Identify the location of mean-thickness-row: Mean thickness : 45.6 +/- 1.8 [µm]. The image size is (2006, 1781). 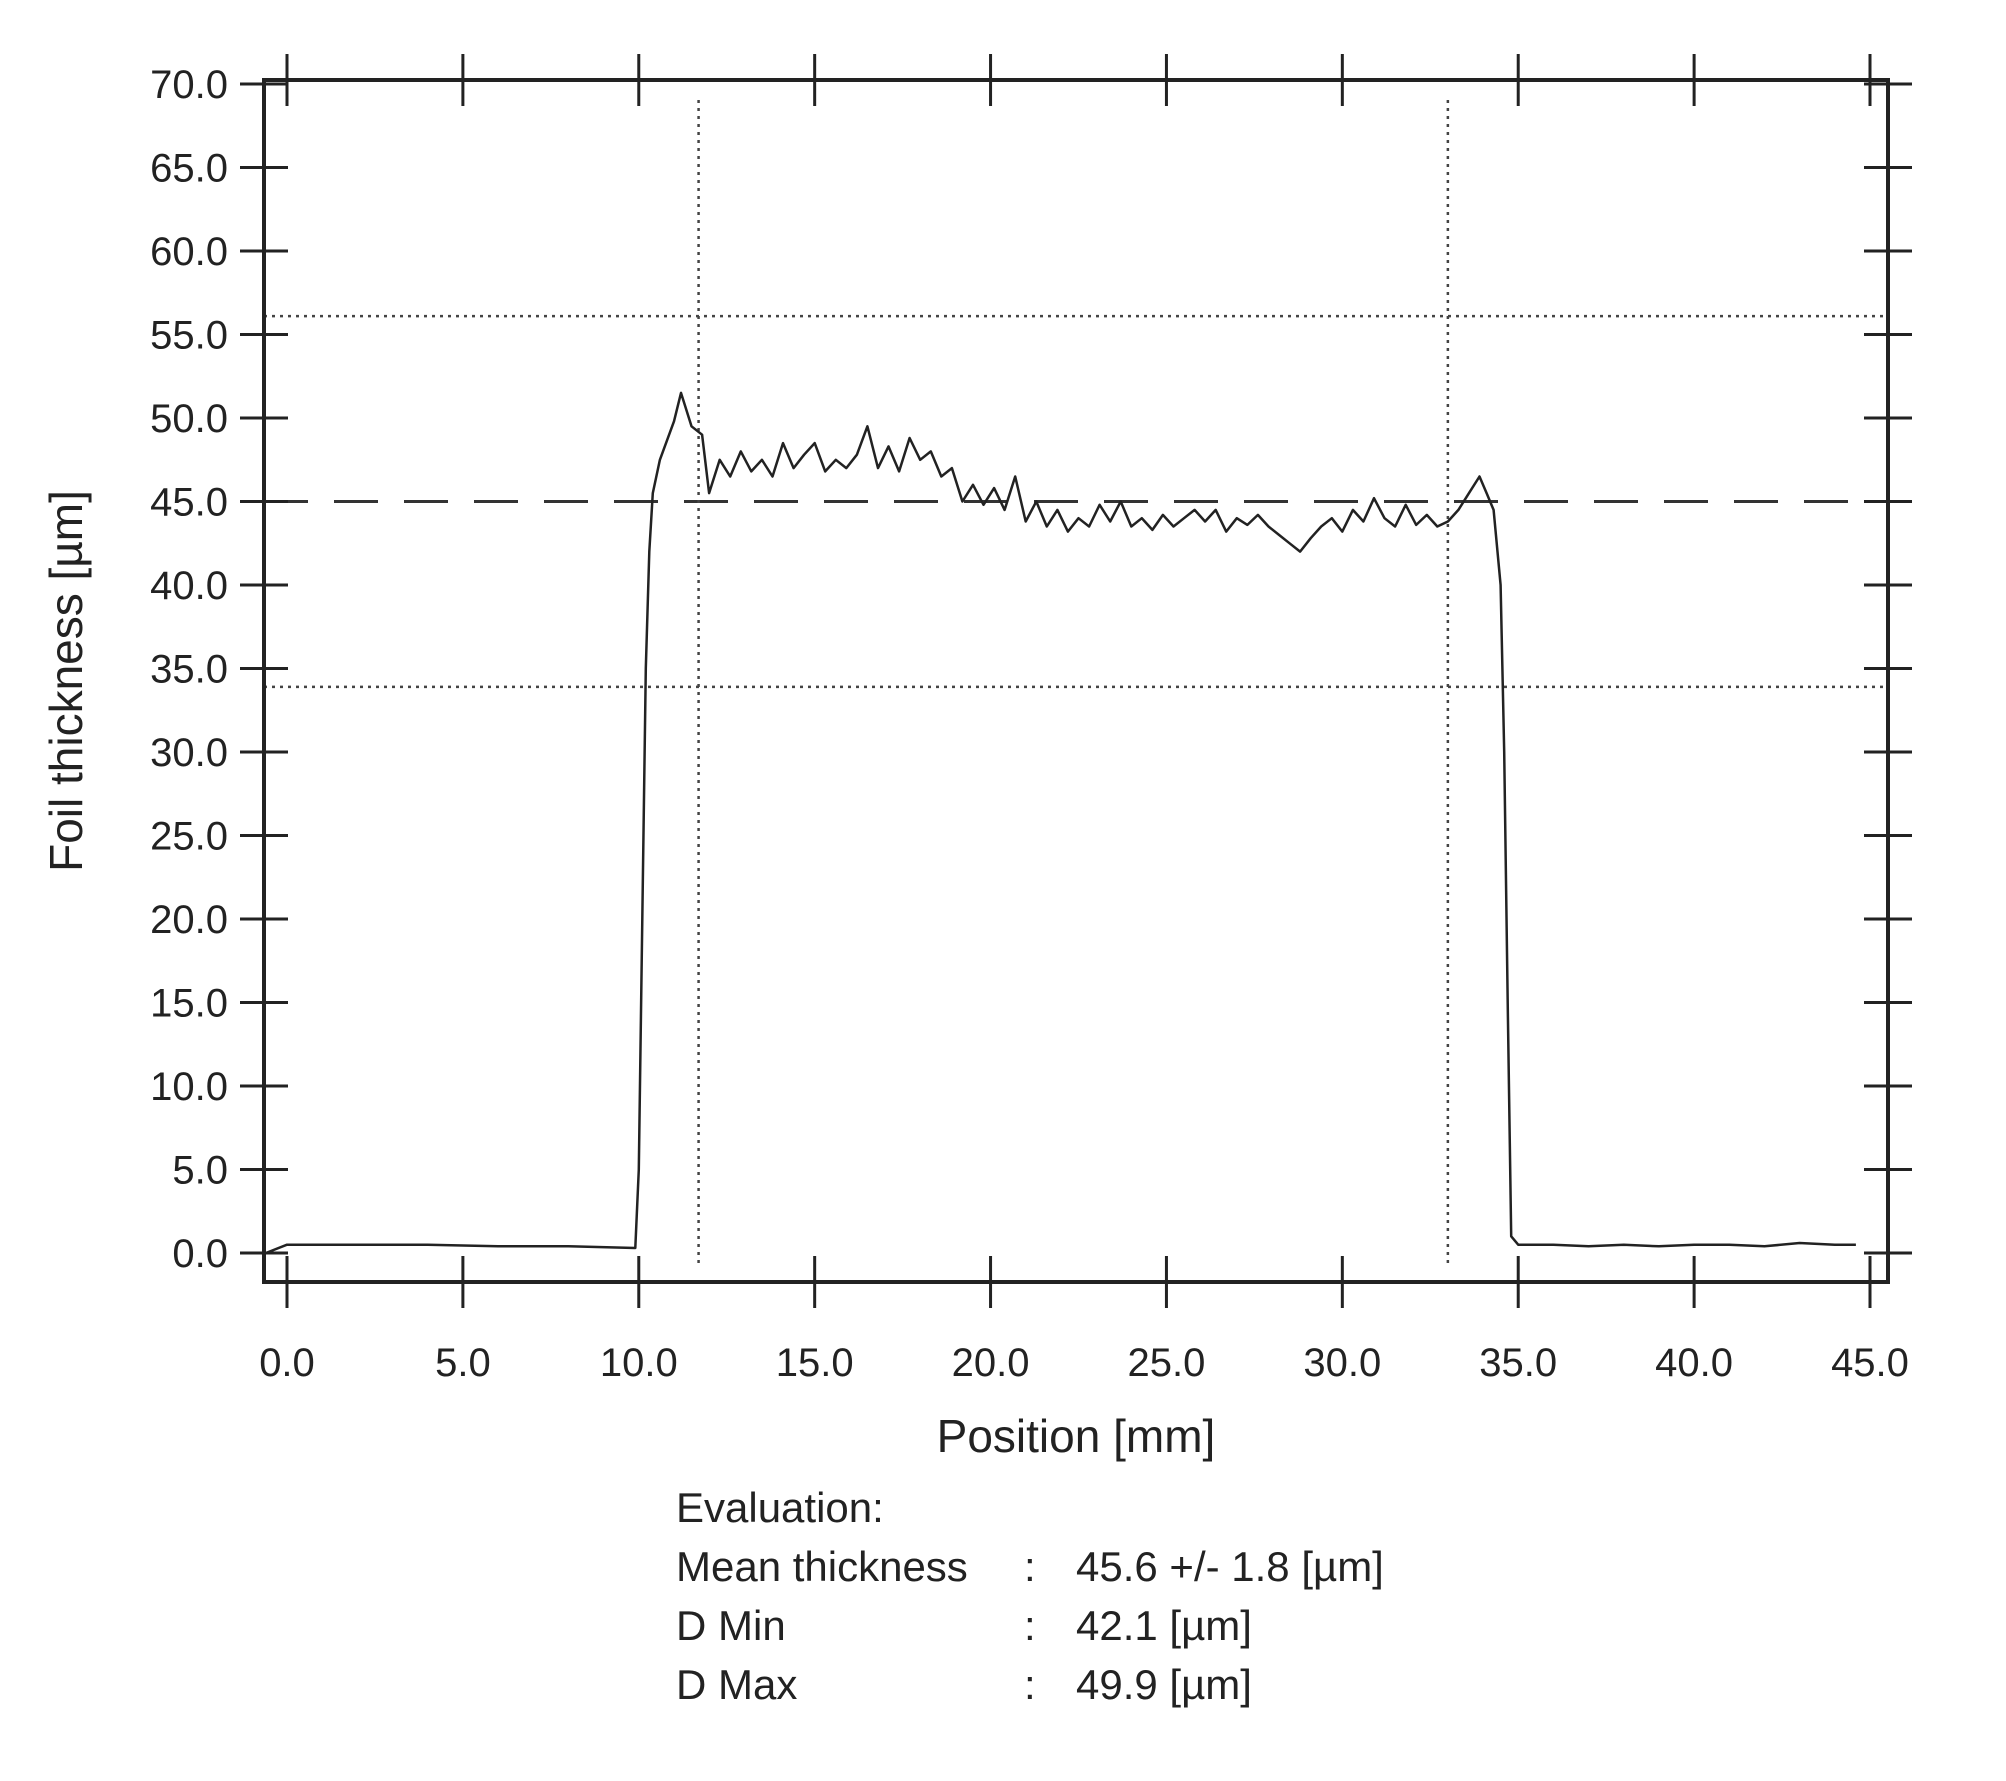
(1030, 1566).